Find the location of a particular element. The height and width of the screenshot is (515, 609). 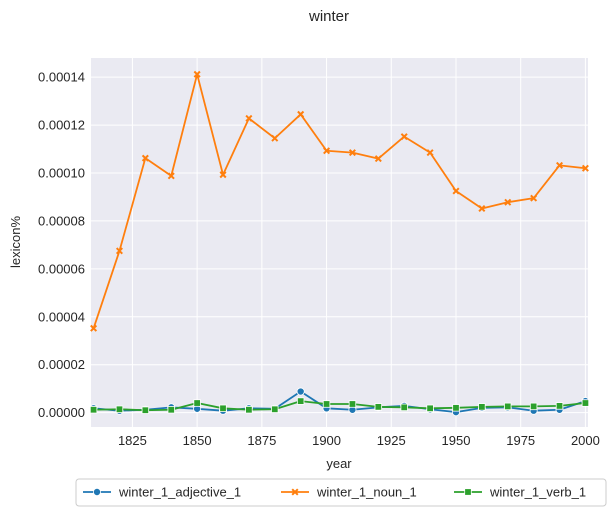

x-tick-label: 1825 is located at coordinates (132, 440).